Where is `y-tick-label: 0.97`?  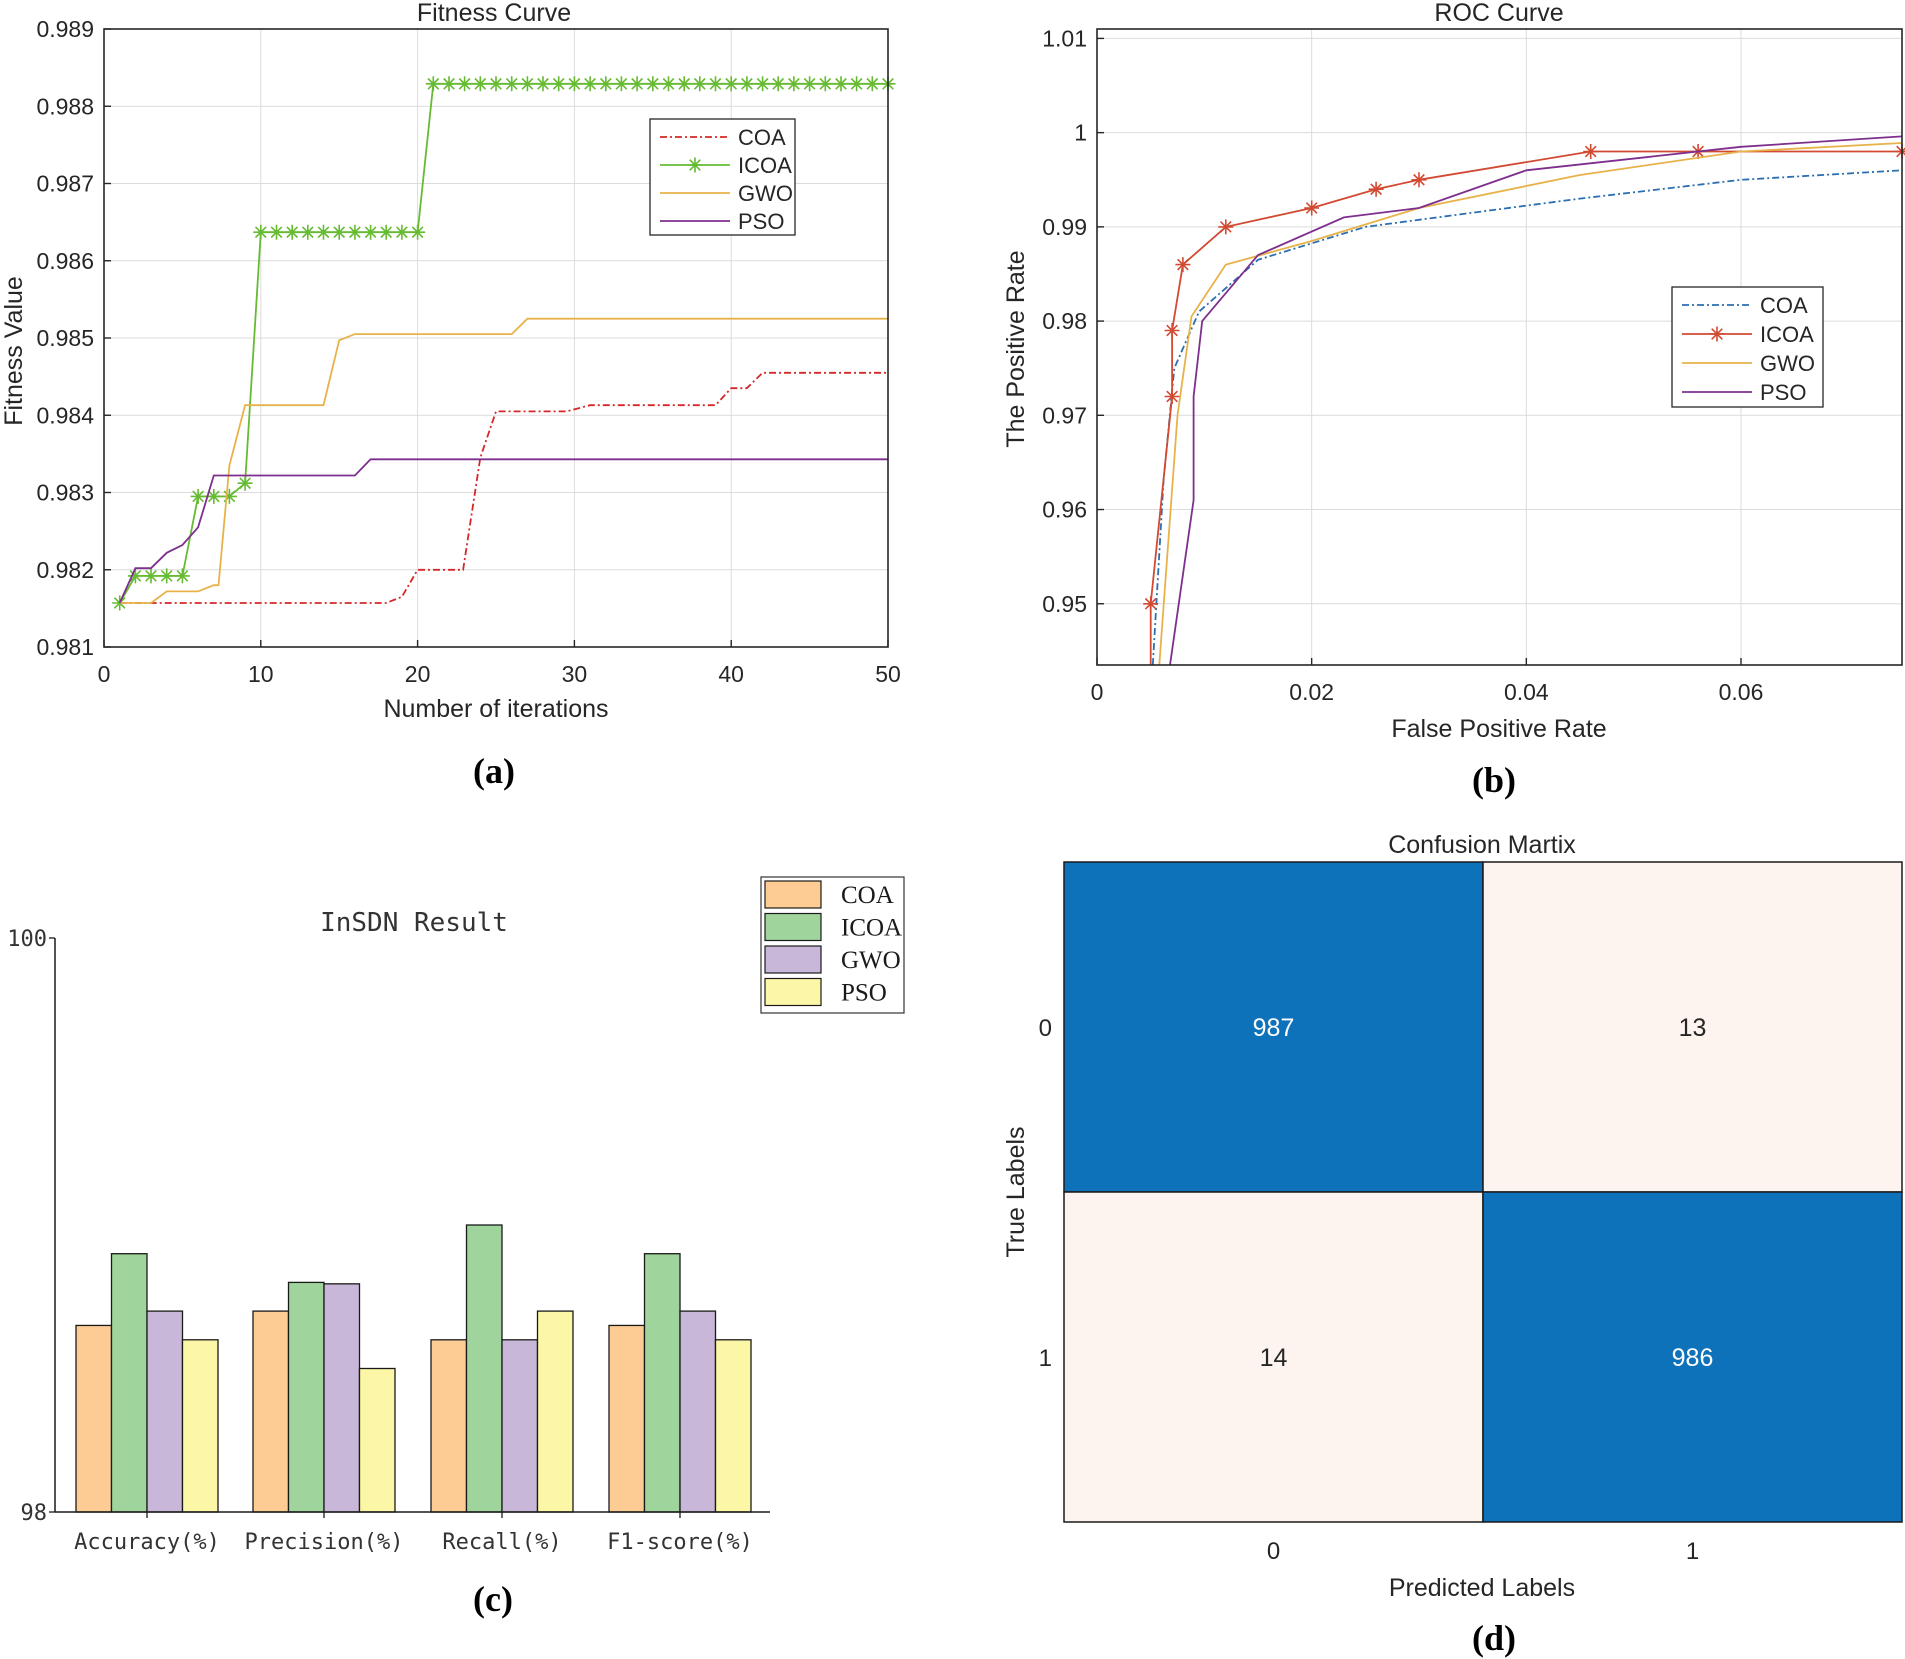 y-tick-label: 0.97 is located at coordinates (1064, 415).